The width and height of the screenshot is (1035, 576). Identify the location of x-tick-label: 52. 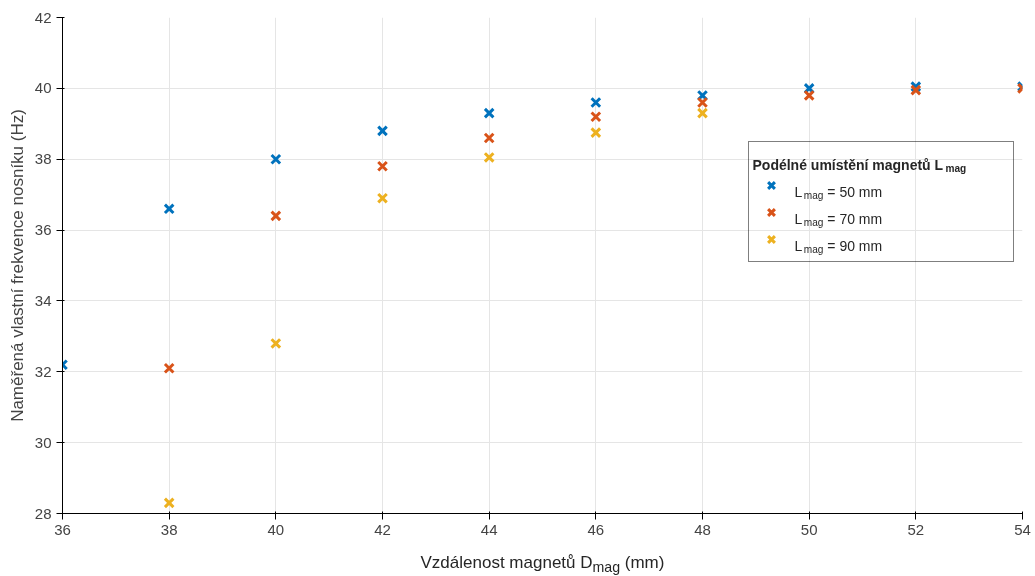
(916, 529).